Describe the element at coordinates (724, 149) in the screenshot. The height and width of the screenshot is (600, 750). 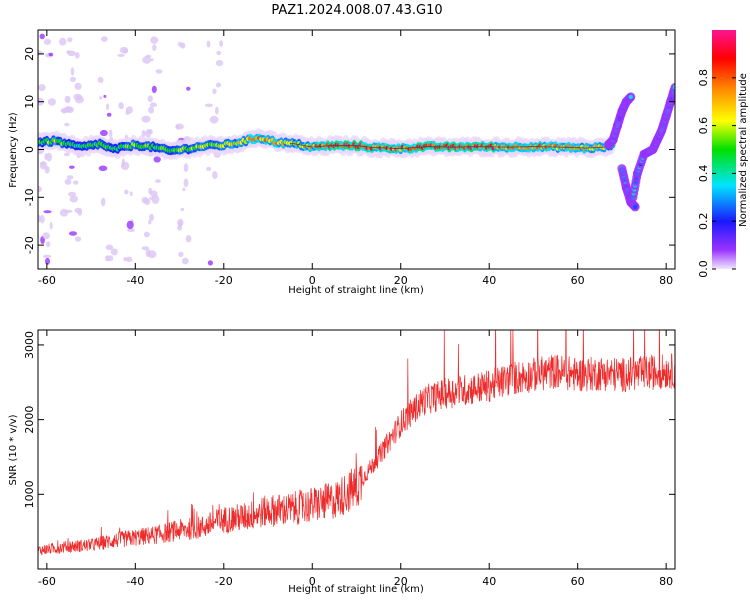
I see `colorbar-gradient` at that location.